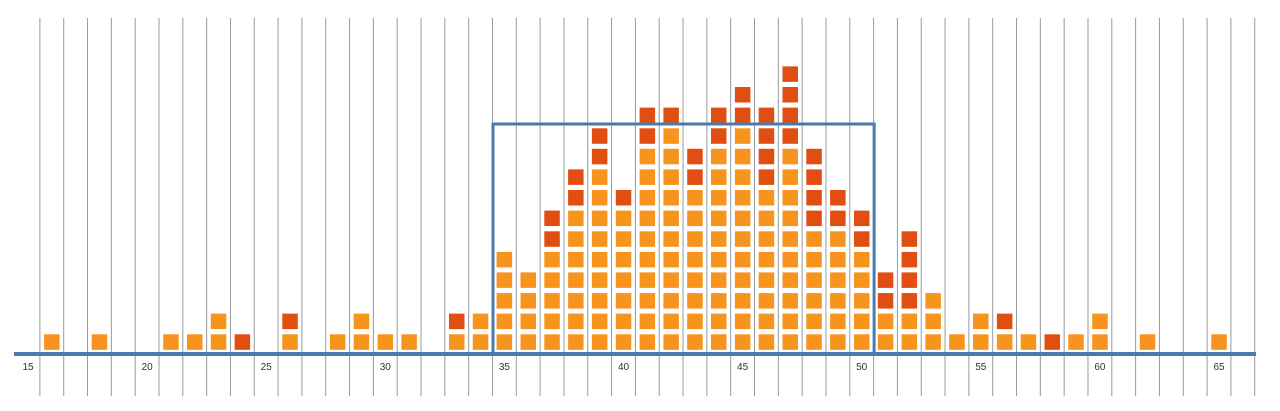  Describe the element at coordinates (386, 367) in the screenshot. I see `x-tick-label: 30` at that location.